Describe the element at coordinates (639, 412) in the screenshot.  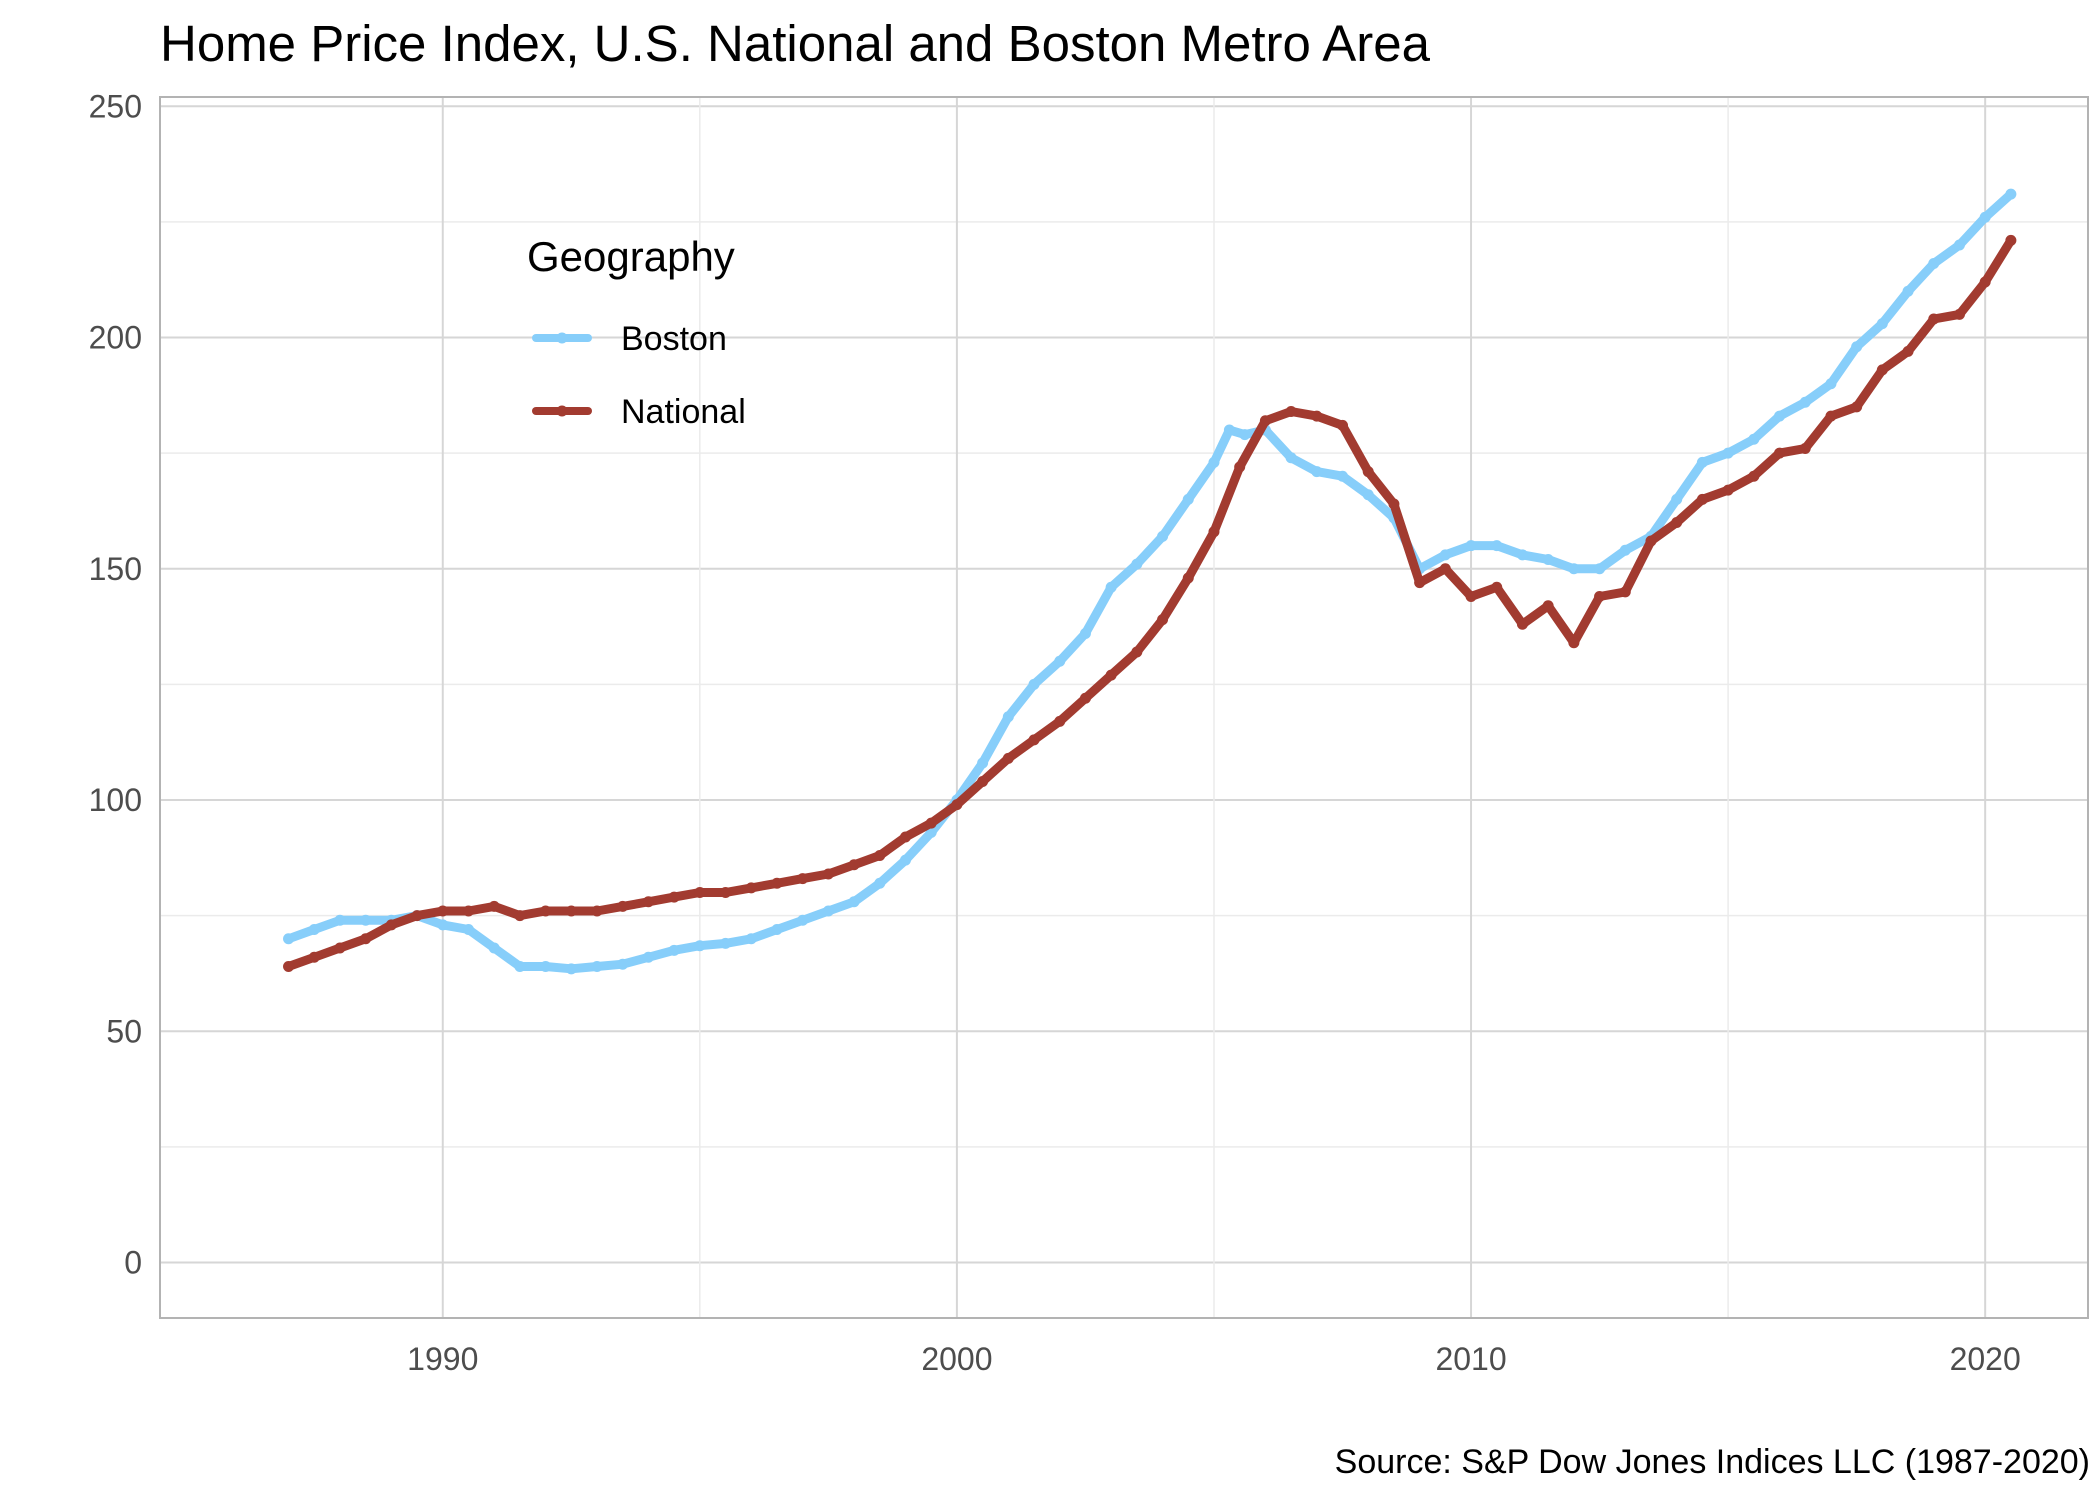
I see `legend-item-national: National` at that location.